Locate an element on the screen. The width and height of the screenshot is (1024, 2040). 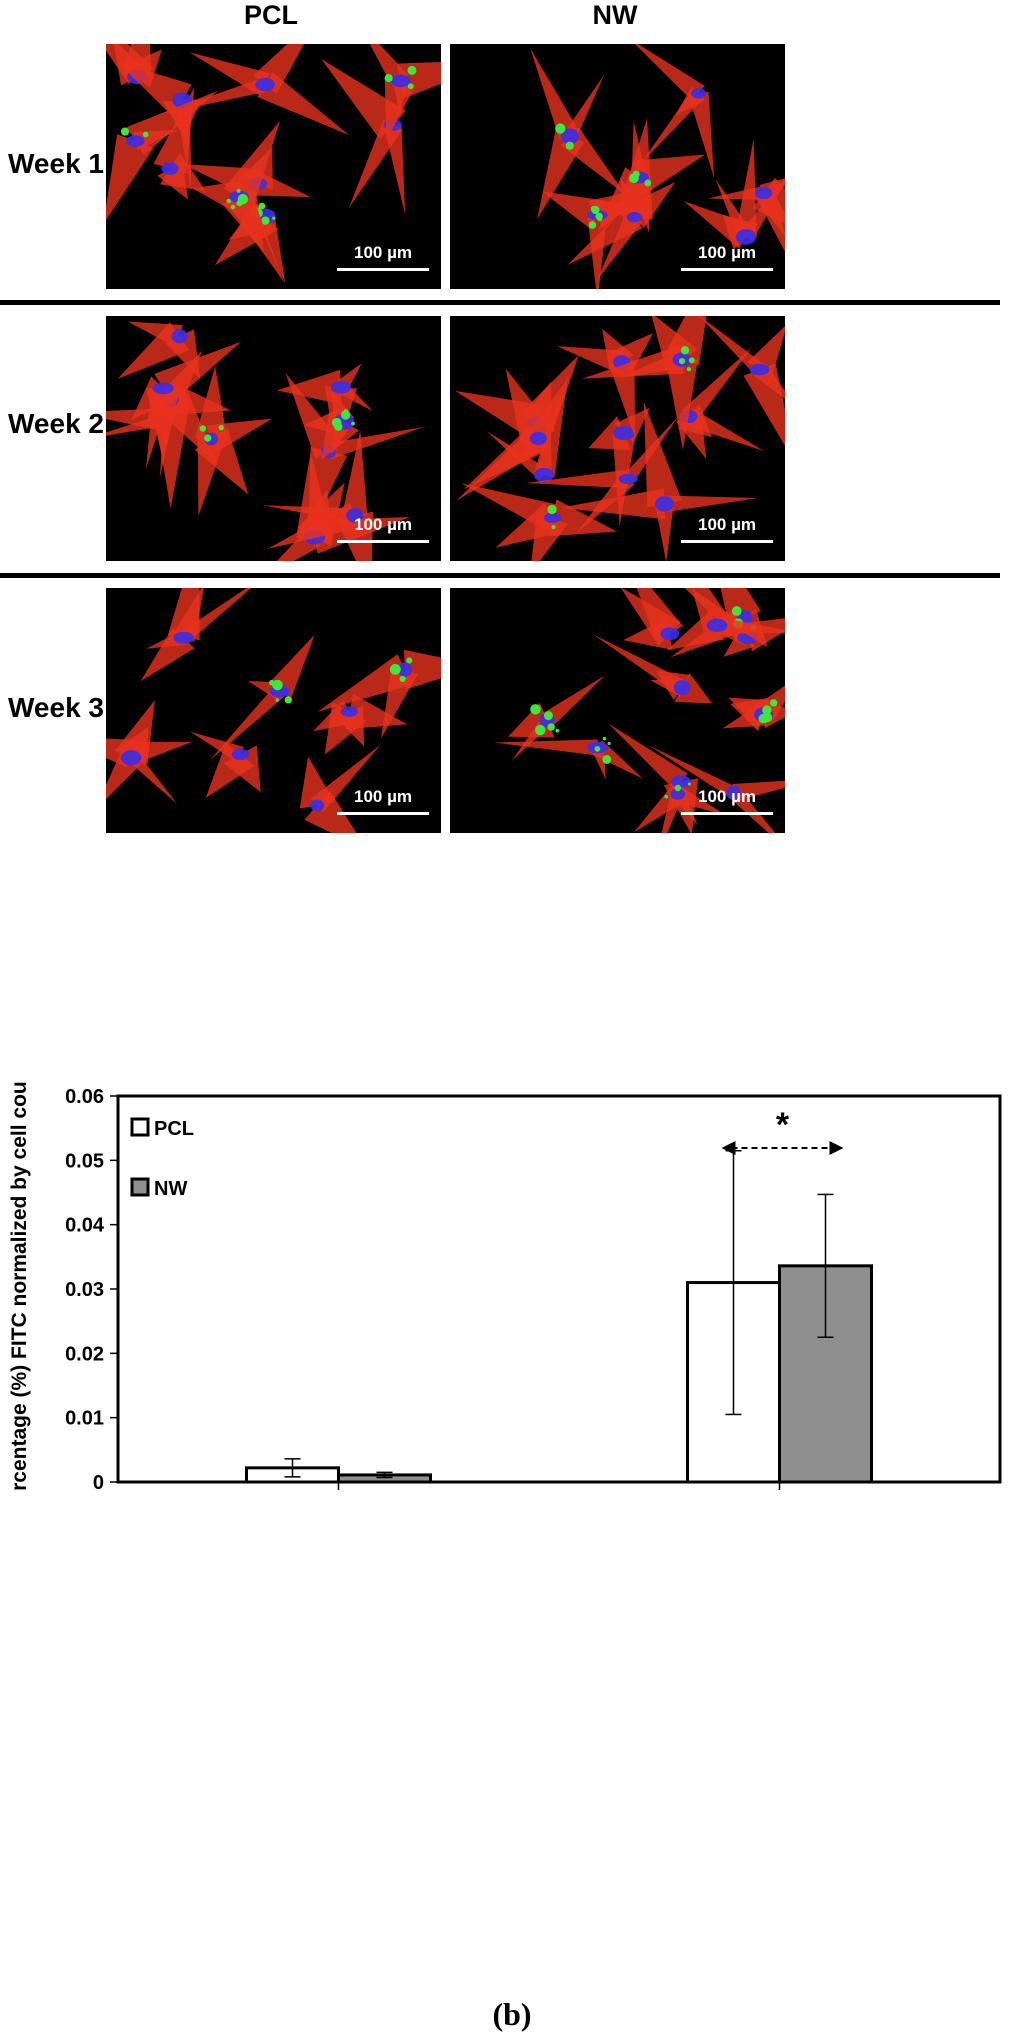
row-label-week-3: Week 3 is located at coordinates (56, 707).